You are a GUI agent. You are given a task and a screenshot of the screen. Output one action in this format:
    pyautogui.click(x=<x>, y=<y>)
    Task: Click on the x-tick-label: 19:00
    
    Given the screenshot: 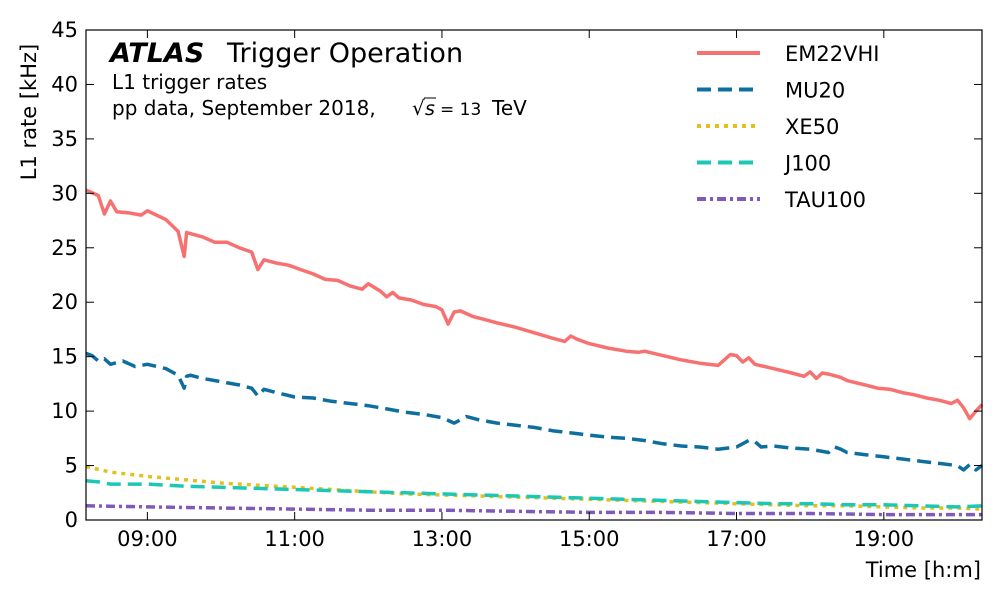 What is the action you would take?
    pyautogui.click(x=884, y=539)
    